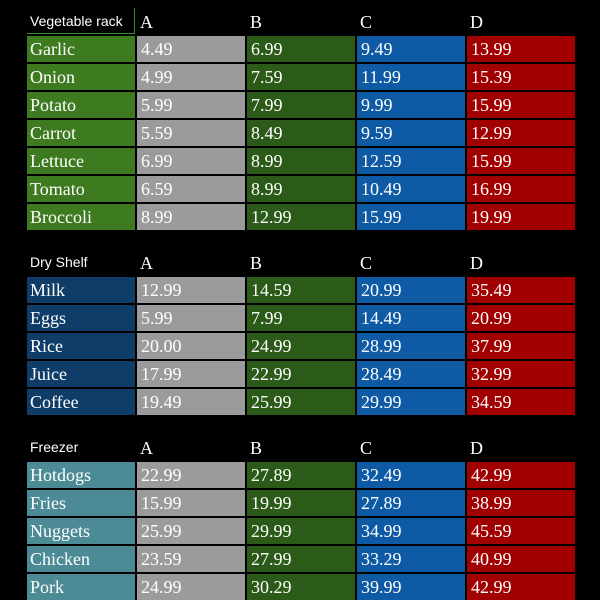  What do you see at coordinates (81, 503) in the screenshot?
I see `item-name: Fries` at bounding box center [81, 503].